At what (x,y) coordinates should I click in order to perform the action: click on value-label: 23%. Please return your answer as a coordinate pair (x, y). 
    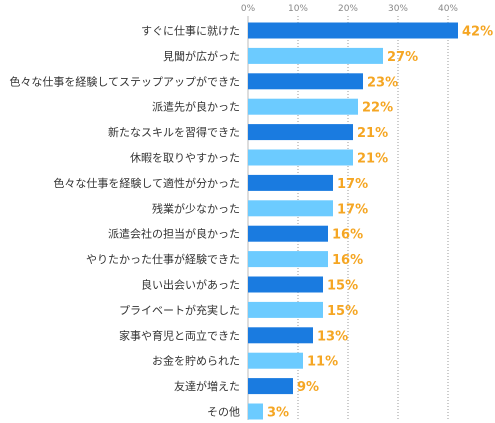
    Looking at the image, I should click on (382, 82).